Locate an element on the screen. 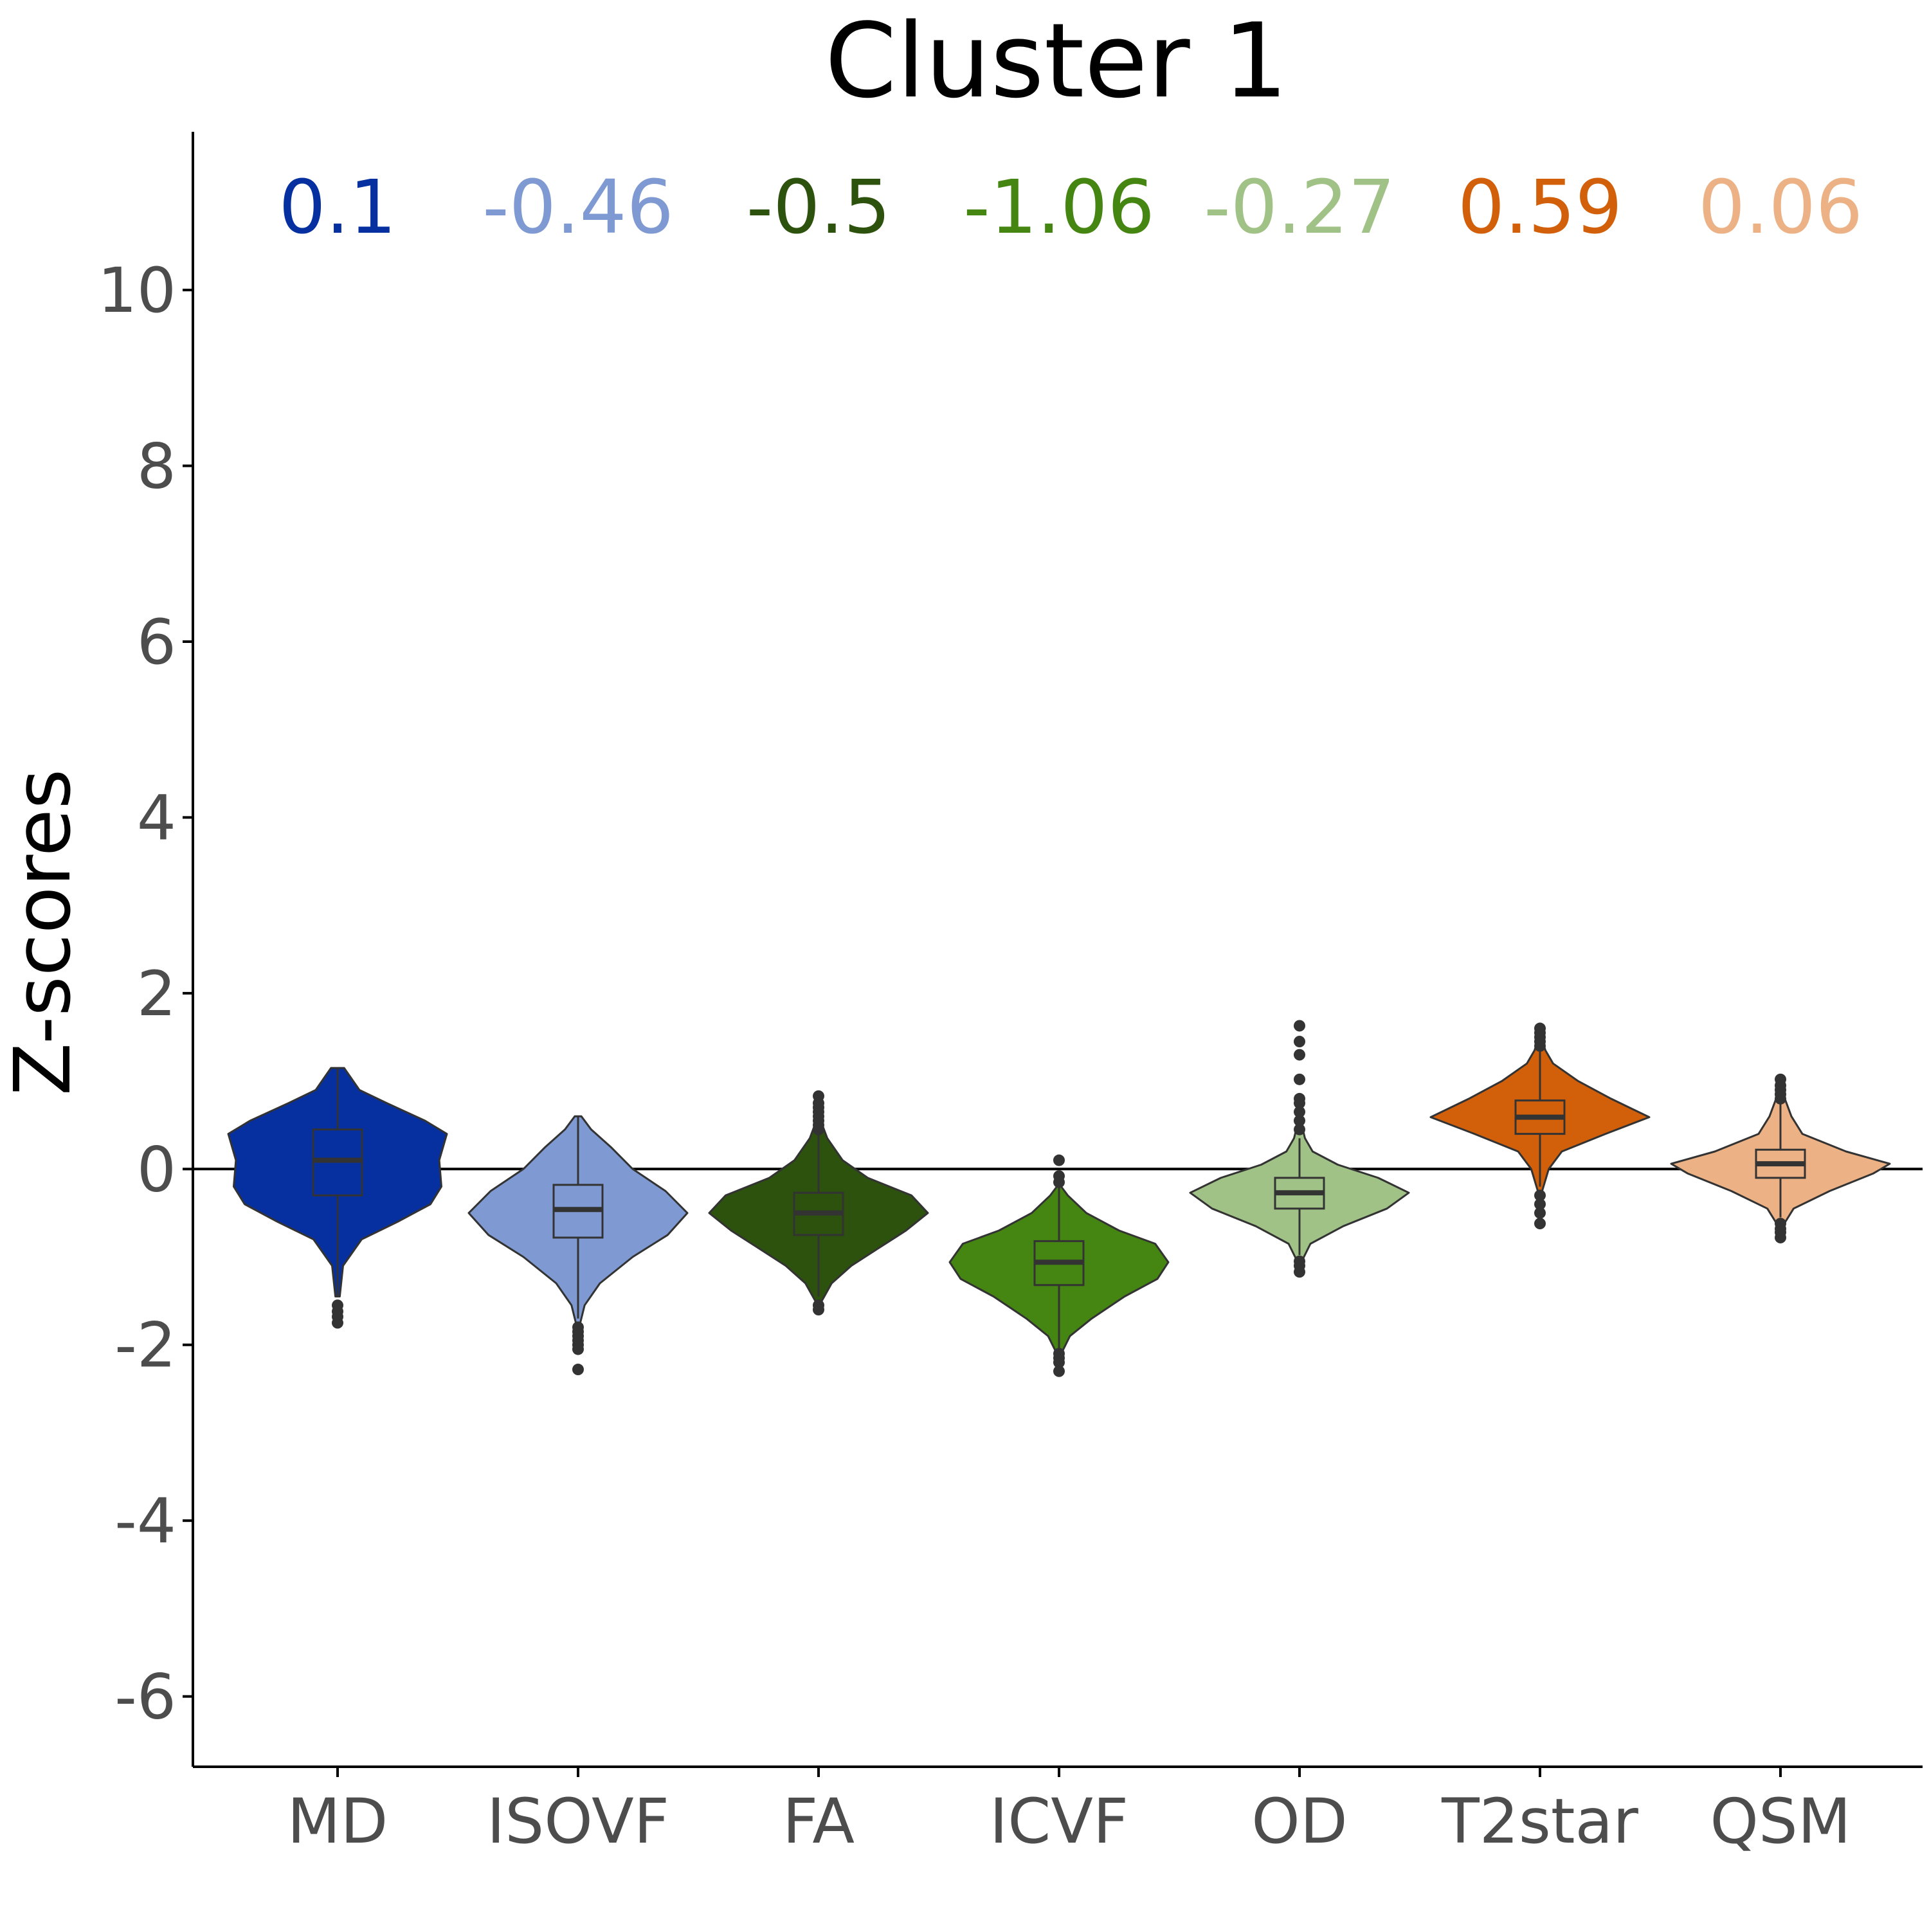 This screenshot has width=1929, height=1932. y-tick-label: 10 is located at coordinates (137, 291).